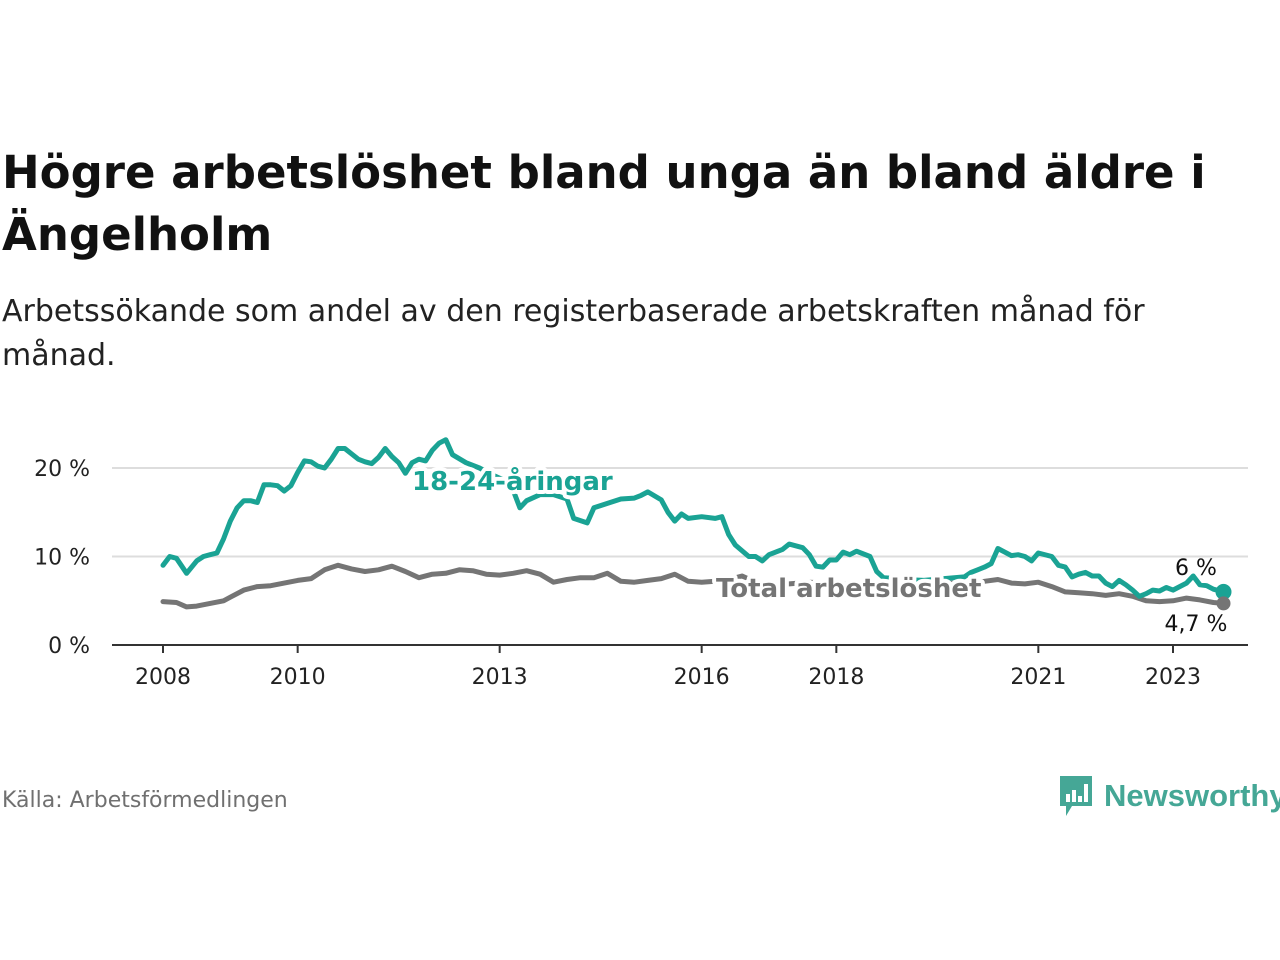 This screenshot has height=960, width=1280. What do you see at coordinates (163, 677) in the screenshot?
I see `x-tick-label: 2008` at bounding box center [163, 677].